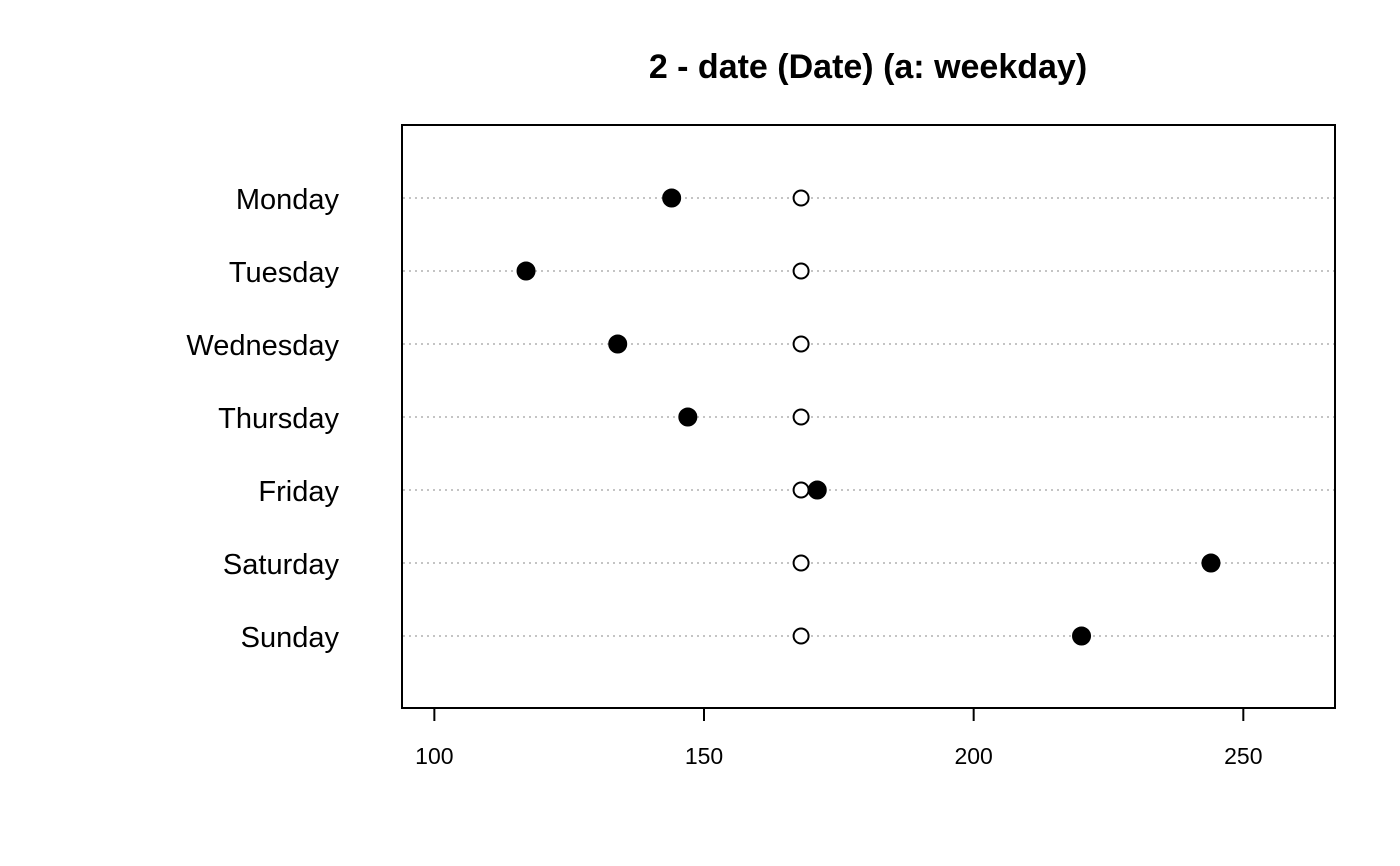 The height and width of the screenshot is (866, 1400). I want to click on open-point-wednesday, so click(801, 344).